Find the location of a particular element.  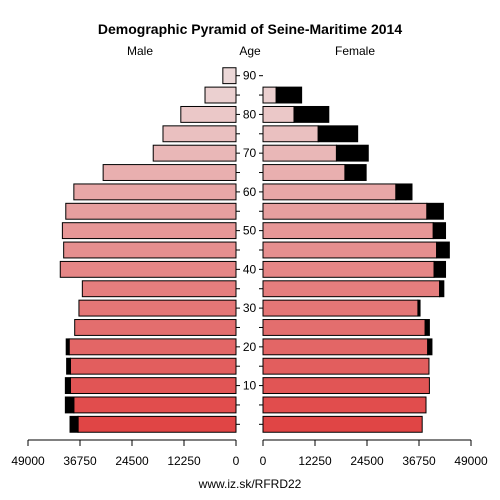

female-label: Female is located at coordinates (355, 51).